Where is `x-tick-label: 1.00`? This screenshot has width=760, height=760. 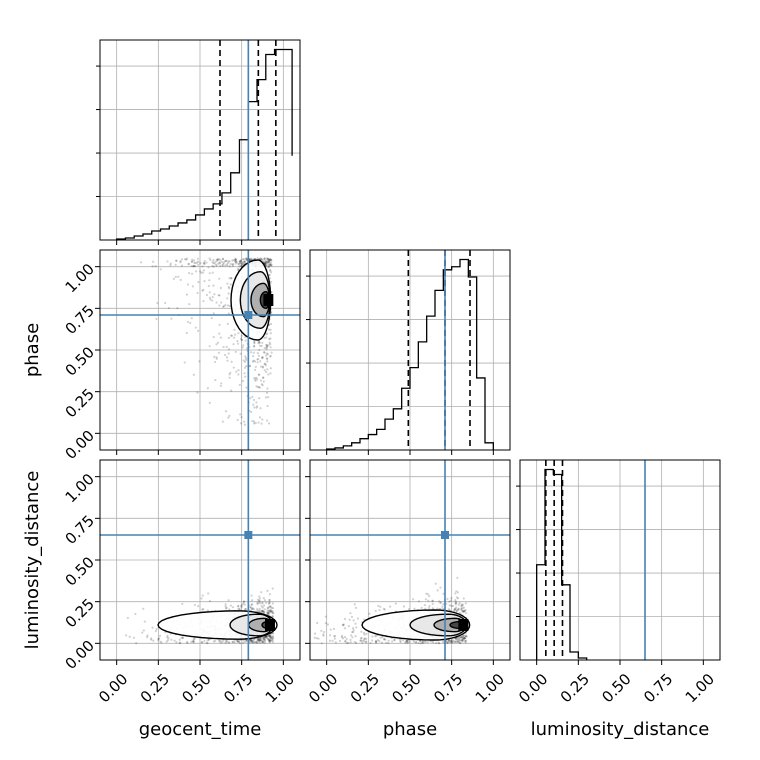
x-tick-label: 1.00 is located at coordinates (490, 688).